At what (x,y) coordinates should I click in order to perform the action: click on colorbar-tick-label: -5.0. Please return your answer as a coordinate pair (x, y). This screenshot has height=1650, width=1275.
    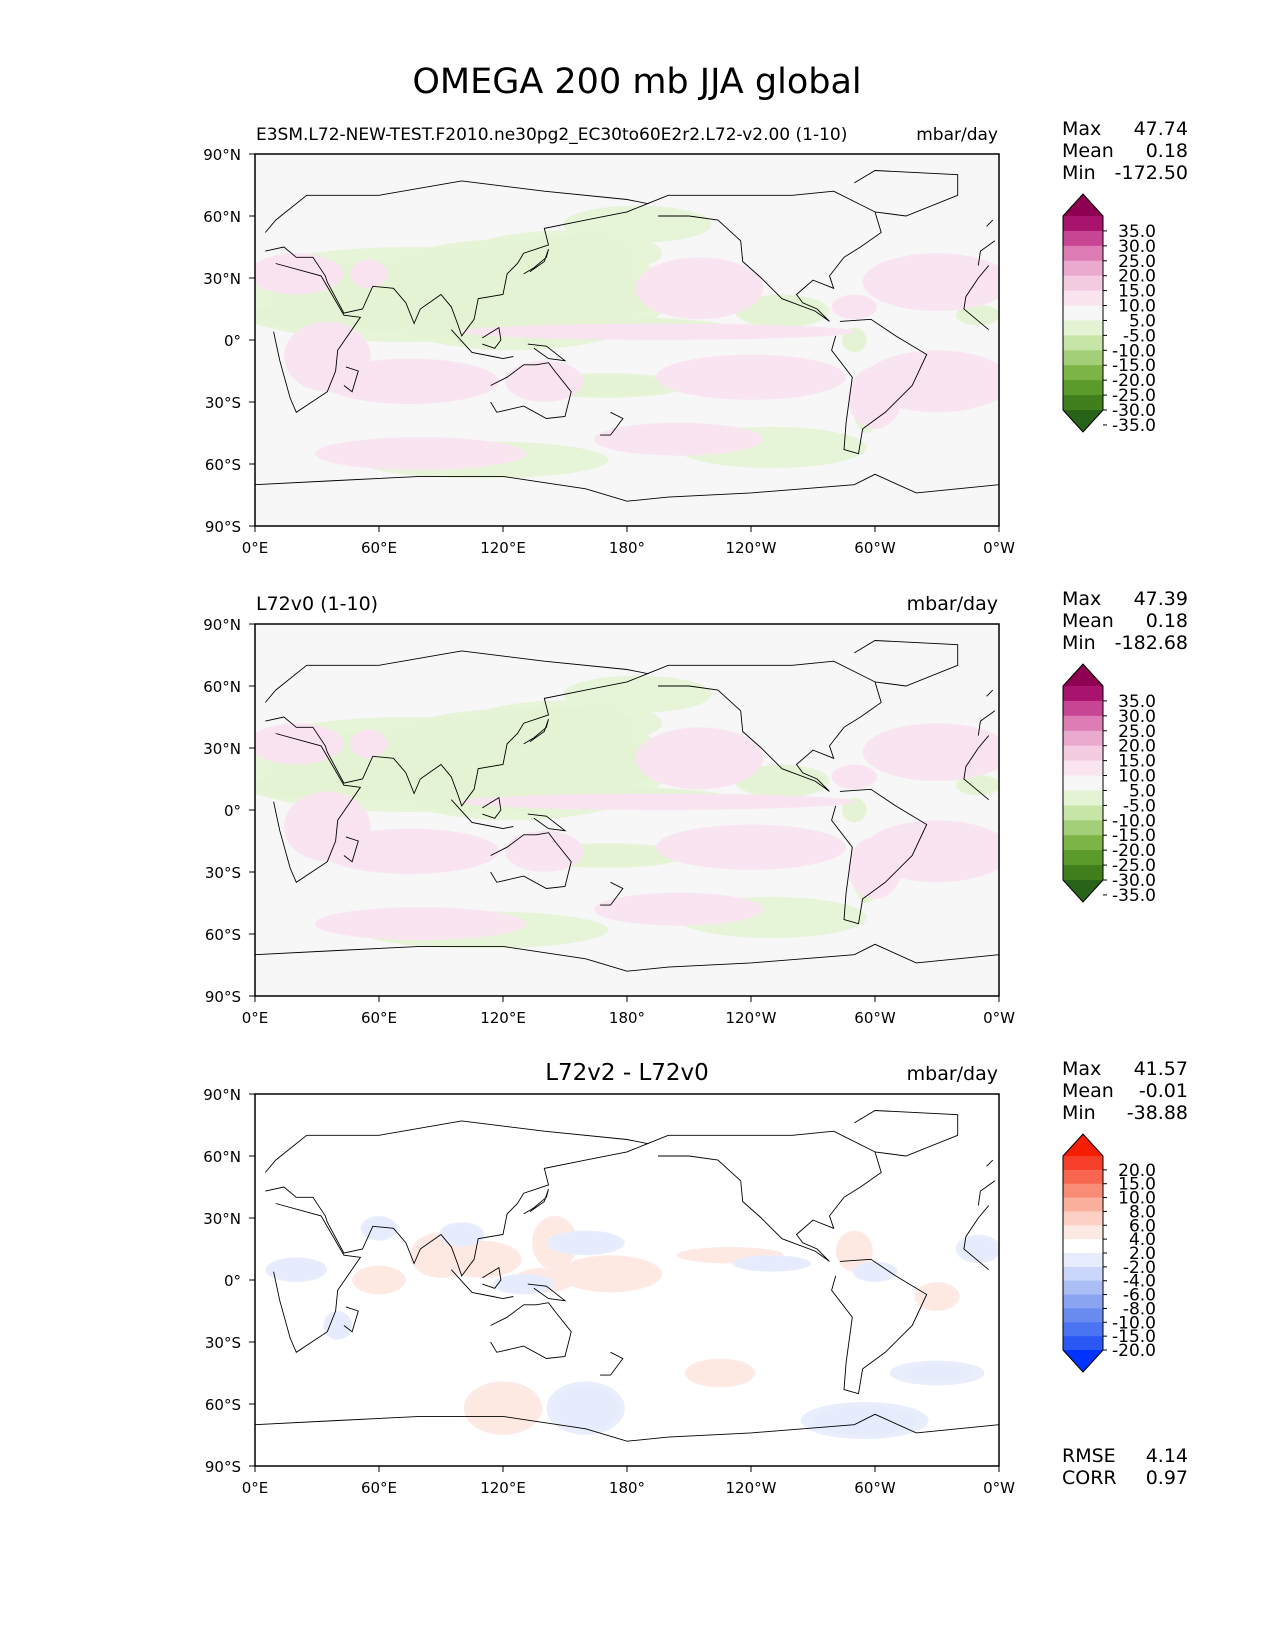
    Looking at the image, I should click on (1139, 336).